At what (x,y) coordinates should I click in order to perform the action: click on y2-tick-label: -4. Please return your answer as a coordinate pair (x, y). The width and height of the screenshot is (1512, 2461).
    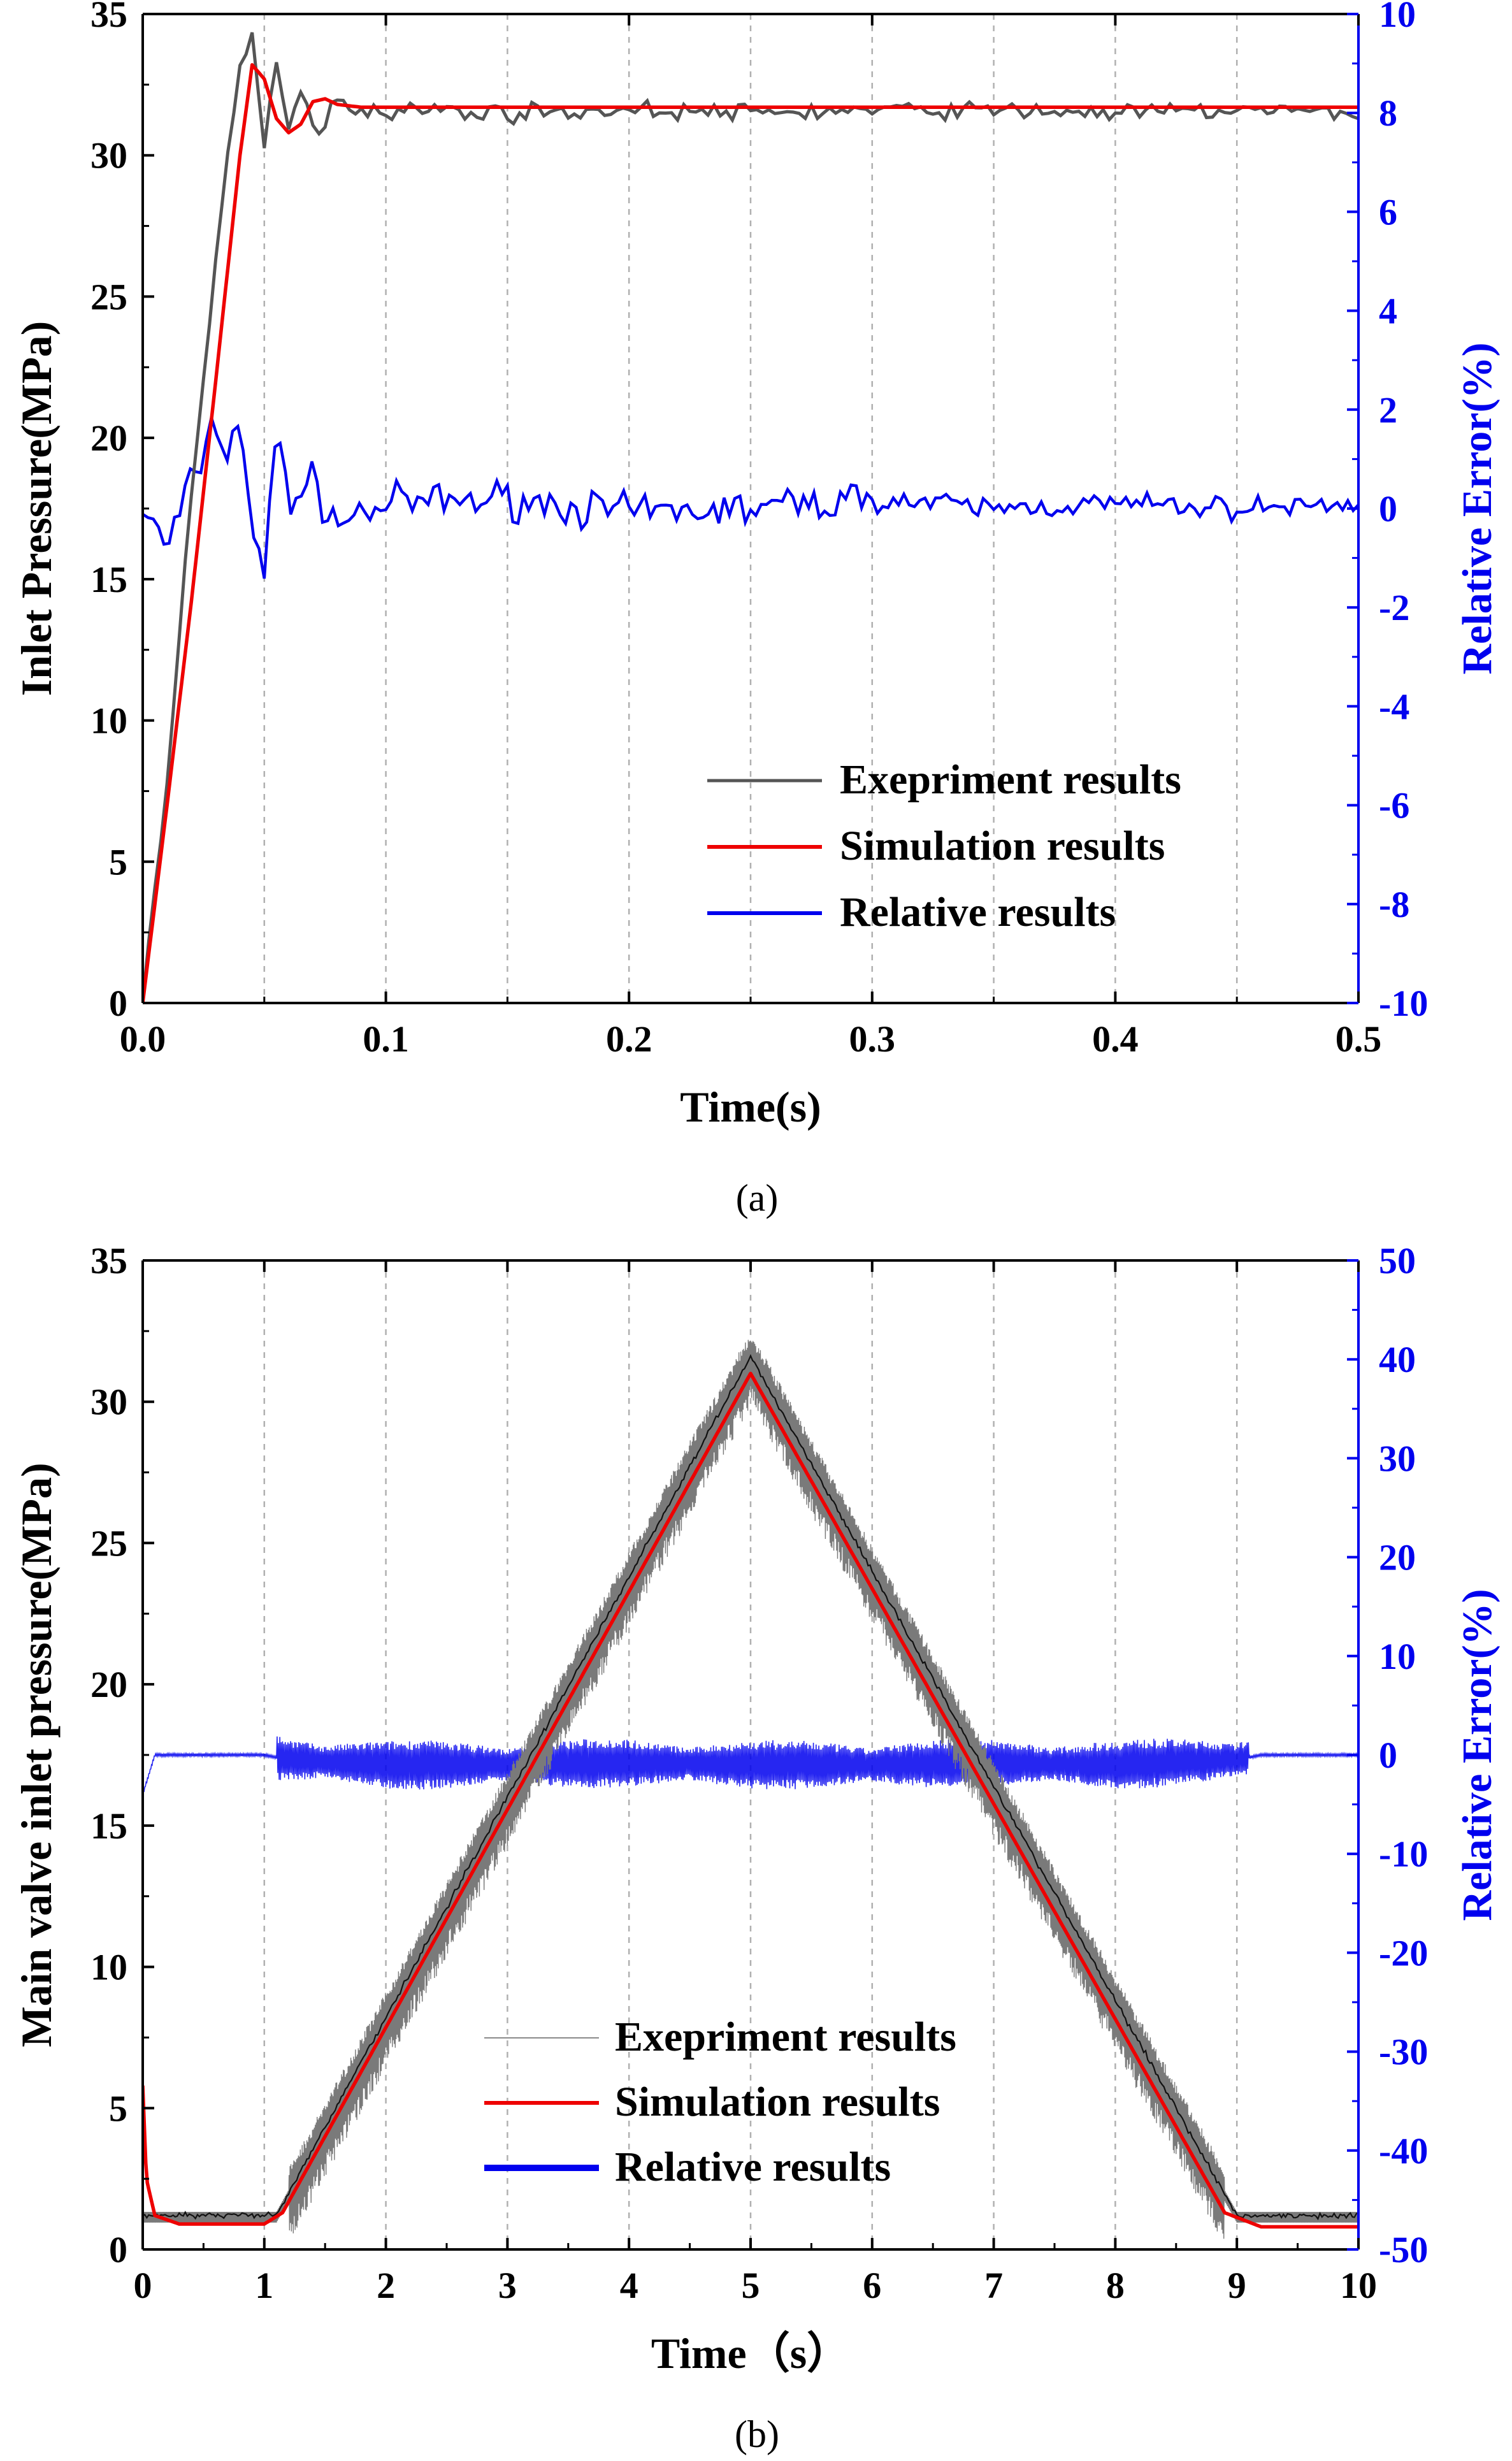
    Looking at the image, I should click on (1394, 706).